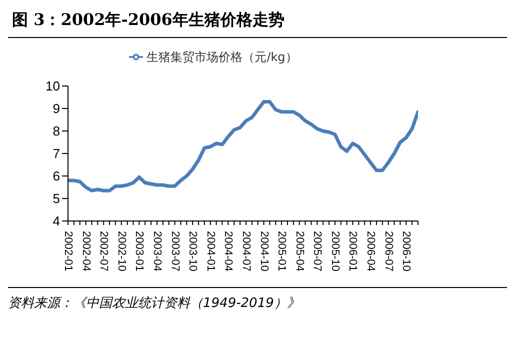 The height and width of the screenshot is (345, 515). I want to click on x-tick-label: 2004-10, so click(264, 251).